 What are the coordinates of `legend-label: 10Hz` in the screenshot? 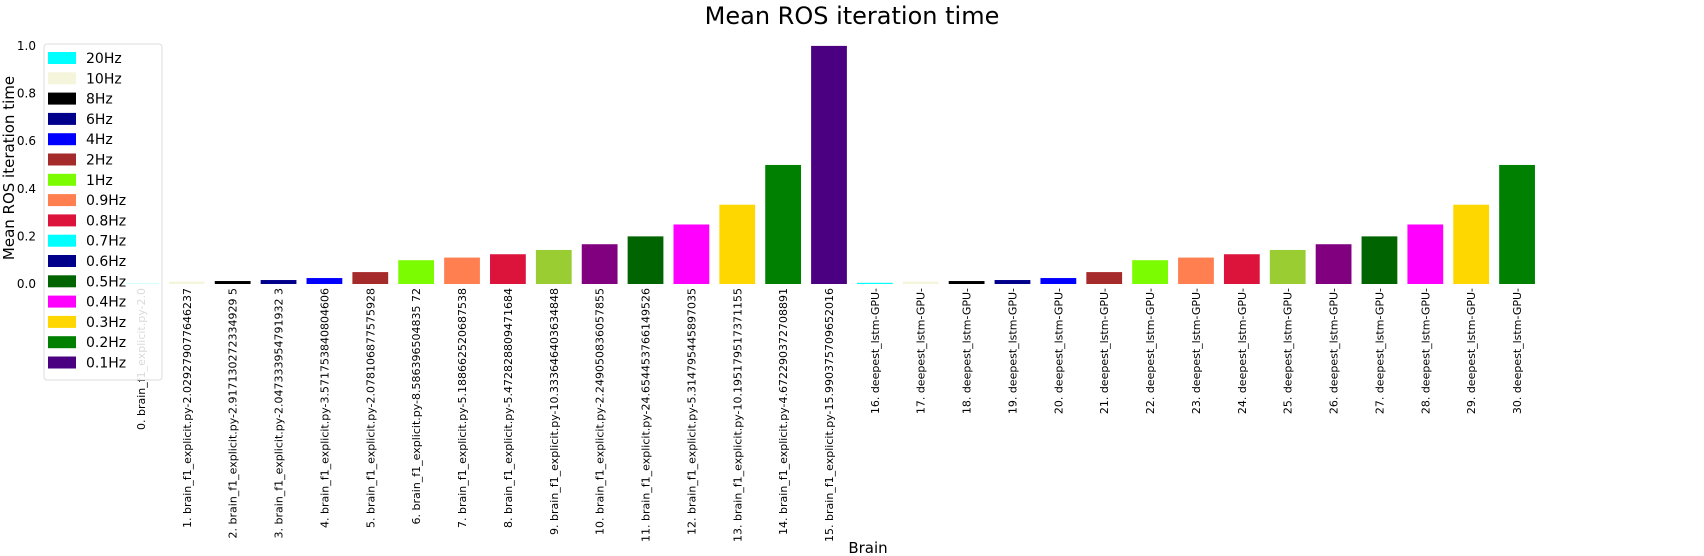 It's located at (104, 79).